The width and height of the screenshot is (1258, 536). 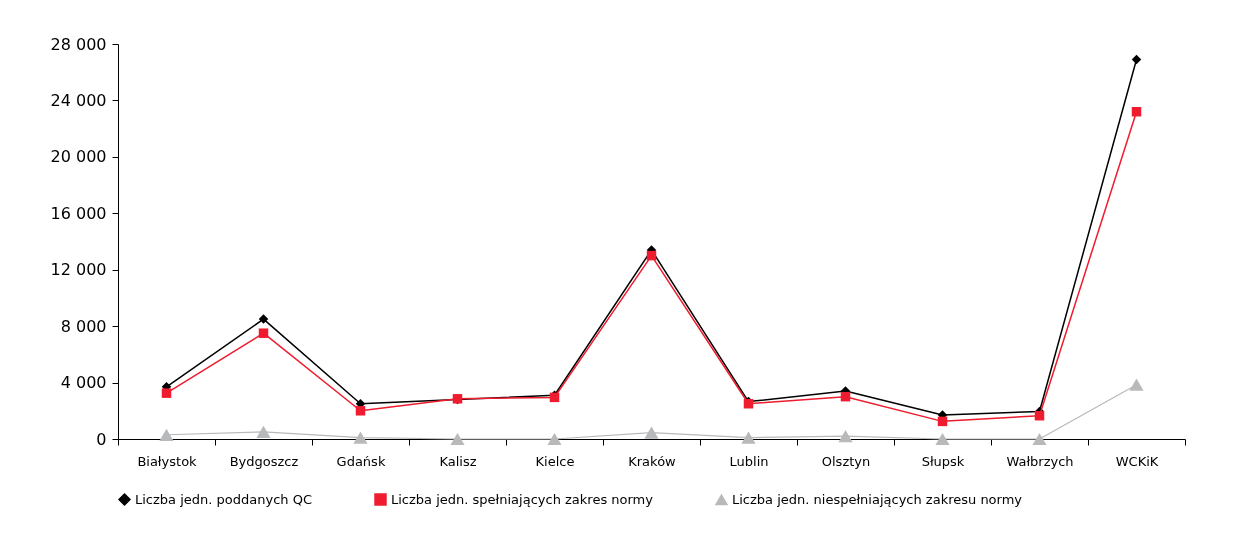 I want to click on legend-label: Liczba jedn. spełniających zakres normy, so click(x=522, y=499).